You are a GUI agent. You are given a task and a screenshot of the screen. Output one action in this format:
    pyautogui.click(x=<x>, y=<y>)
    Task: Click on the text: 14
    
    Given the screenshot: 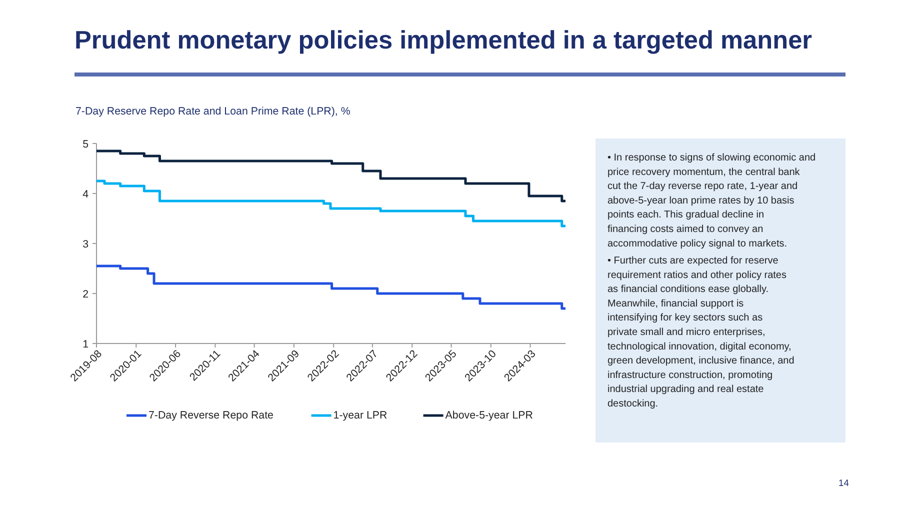 What is the action you would take?
    pyautogui.click(x=843, y=483)
    